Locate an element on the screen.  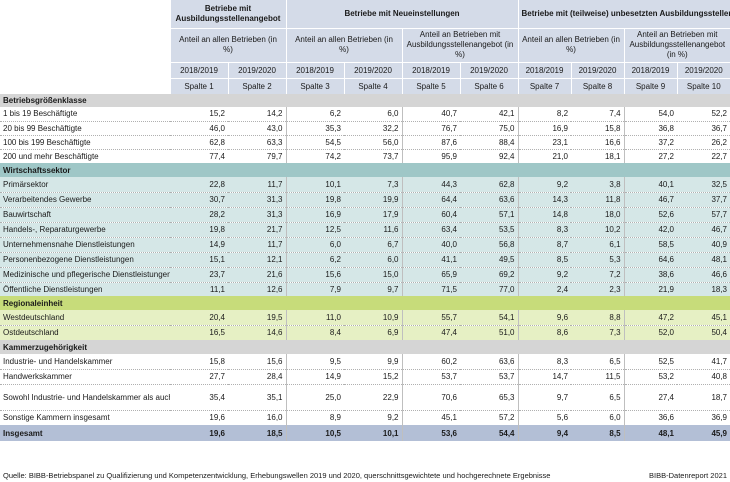
value-cell: 18,7 is located at coordinates (703, 397).